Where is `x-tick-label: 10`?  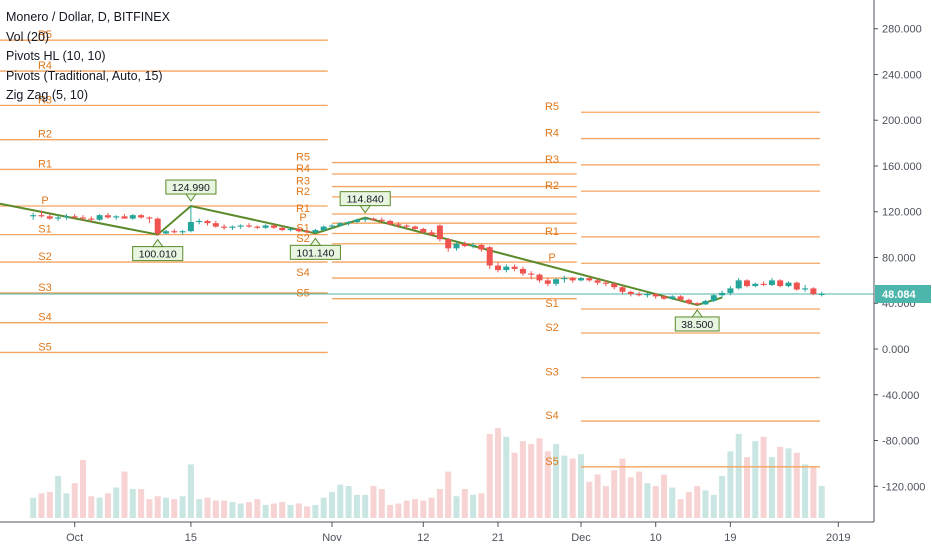 x-tick-label: 10 is located at coordinates (656, 538).